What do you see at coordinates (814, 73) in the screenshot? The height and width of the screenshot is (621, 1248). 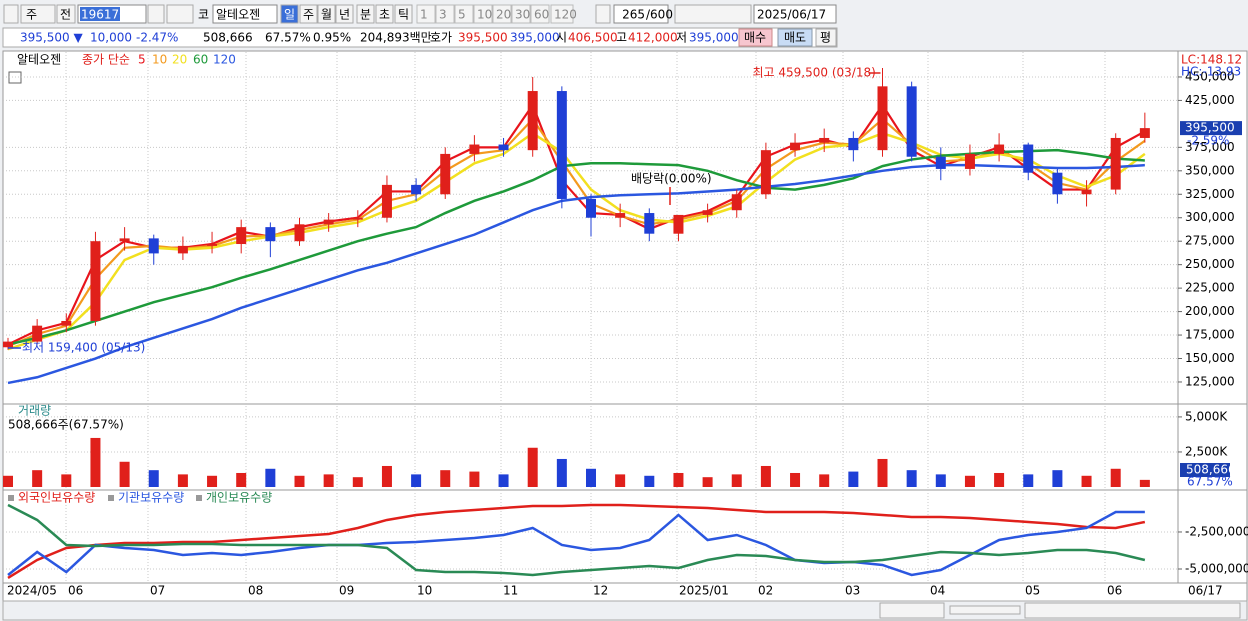 I see `high-annotation: 최고 459,500 (03/18)` at bounding box center [814, 73].